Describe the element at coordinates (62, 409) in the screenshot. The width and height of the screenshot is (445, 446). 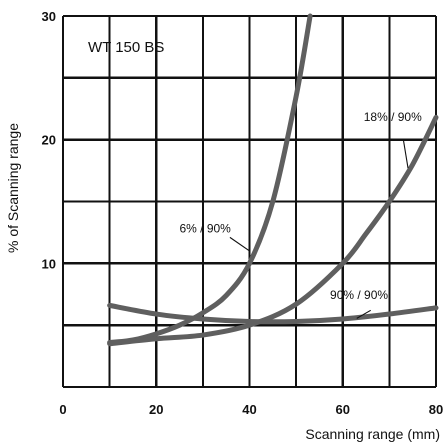
I see `x-tick-label: 0` at that location.